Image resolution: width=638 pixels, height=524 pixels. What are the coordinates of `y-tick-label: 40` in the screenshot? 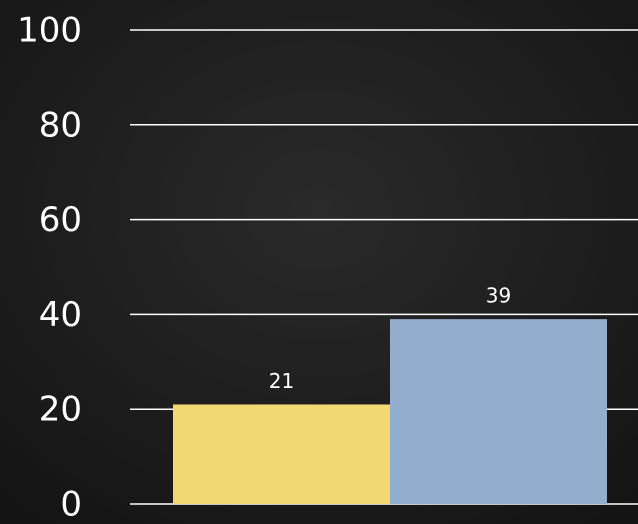 It's located at (60, 315).